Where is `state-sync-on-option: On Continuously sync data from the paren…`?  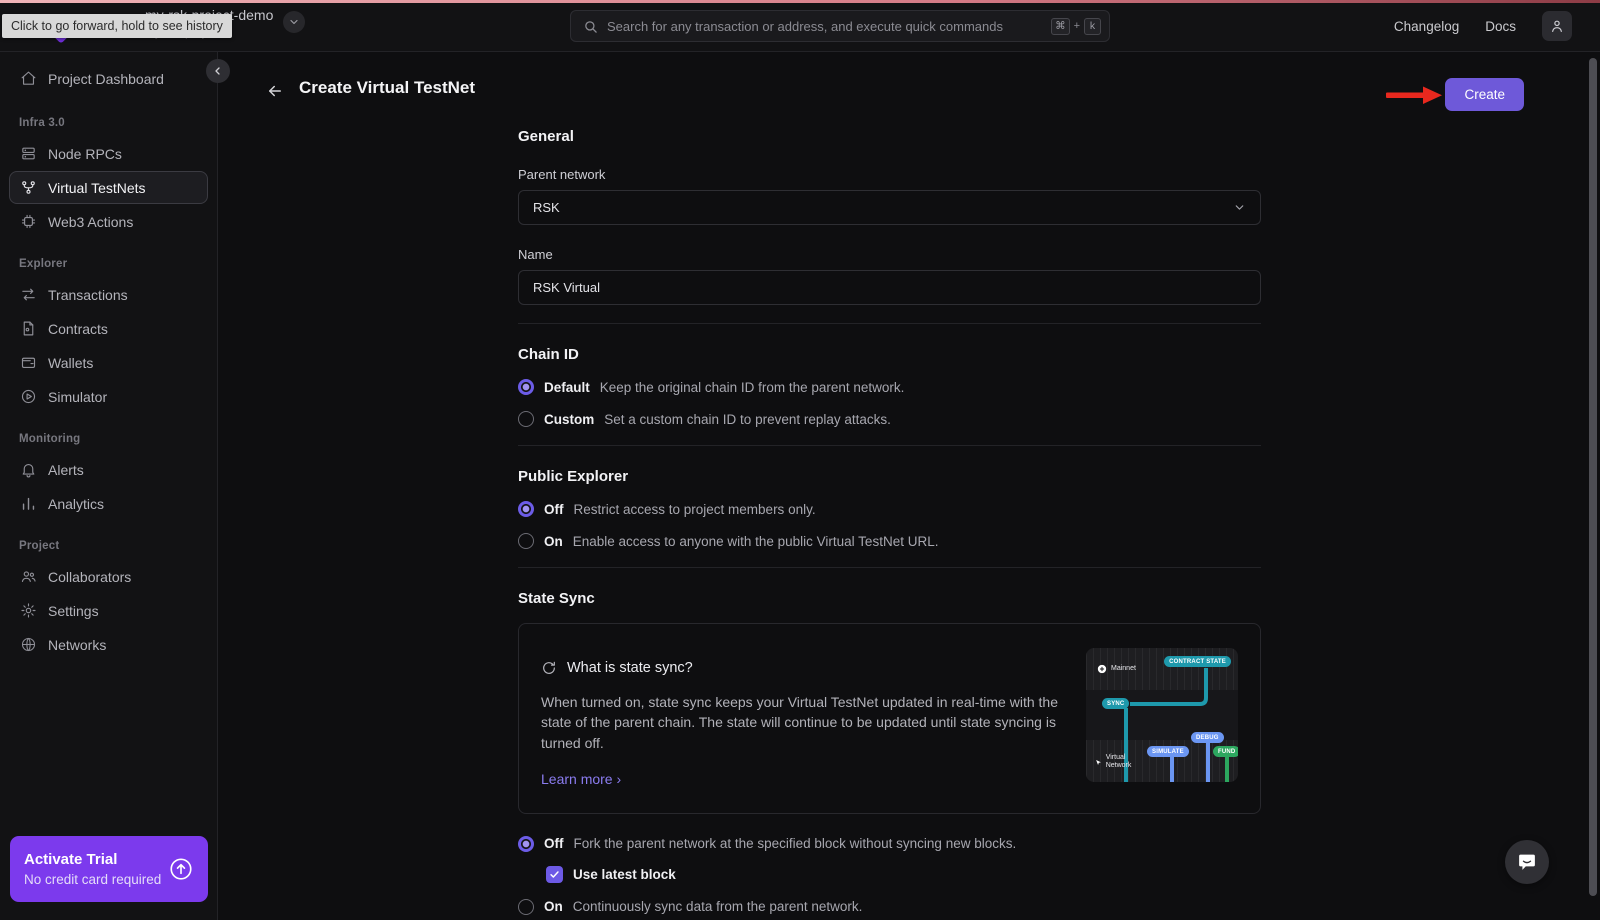 state-sync-on-option: On Continuously sync data from the paren… is located at coordinates (889, 906).